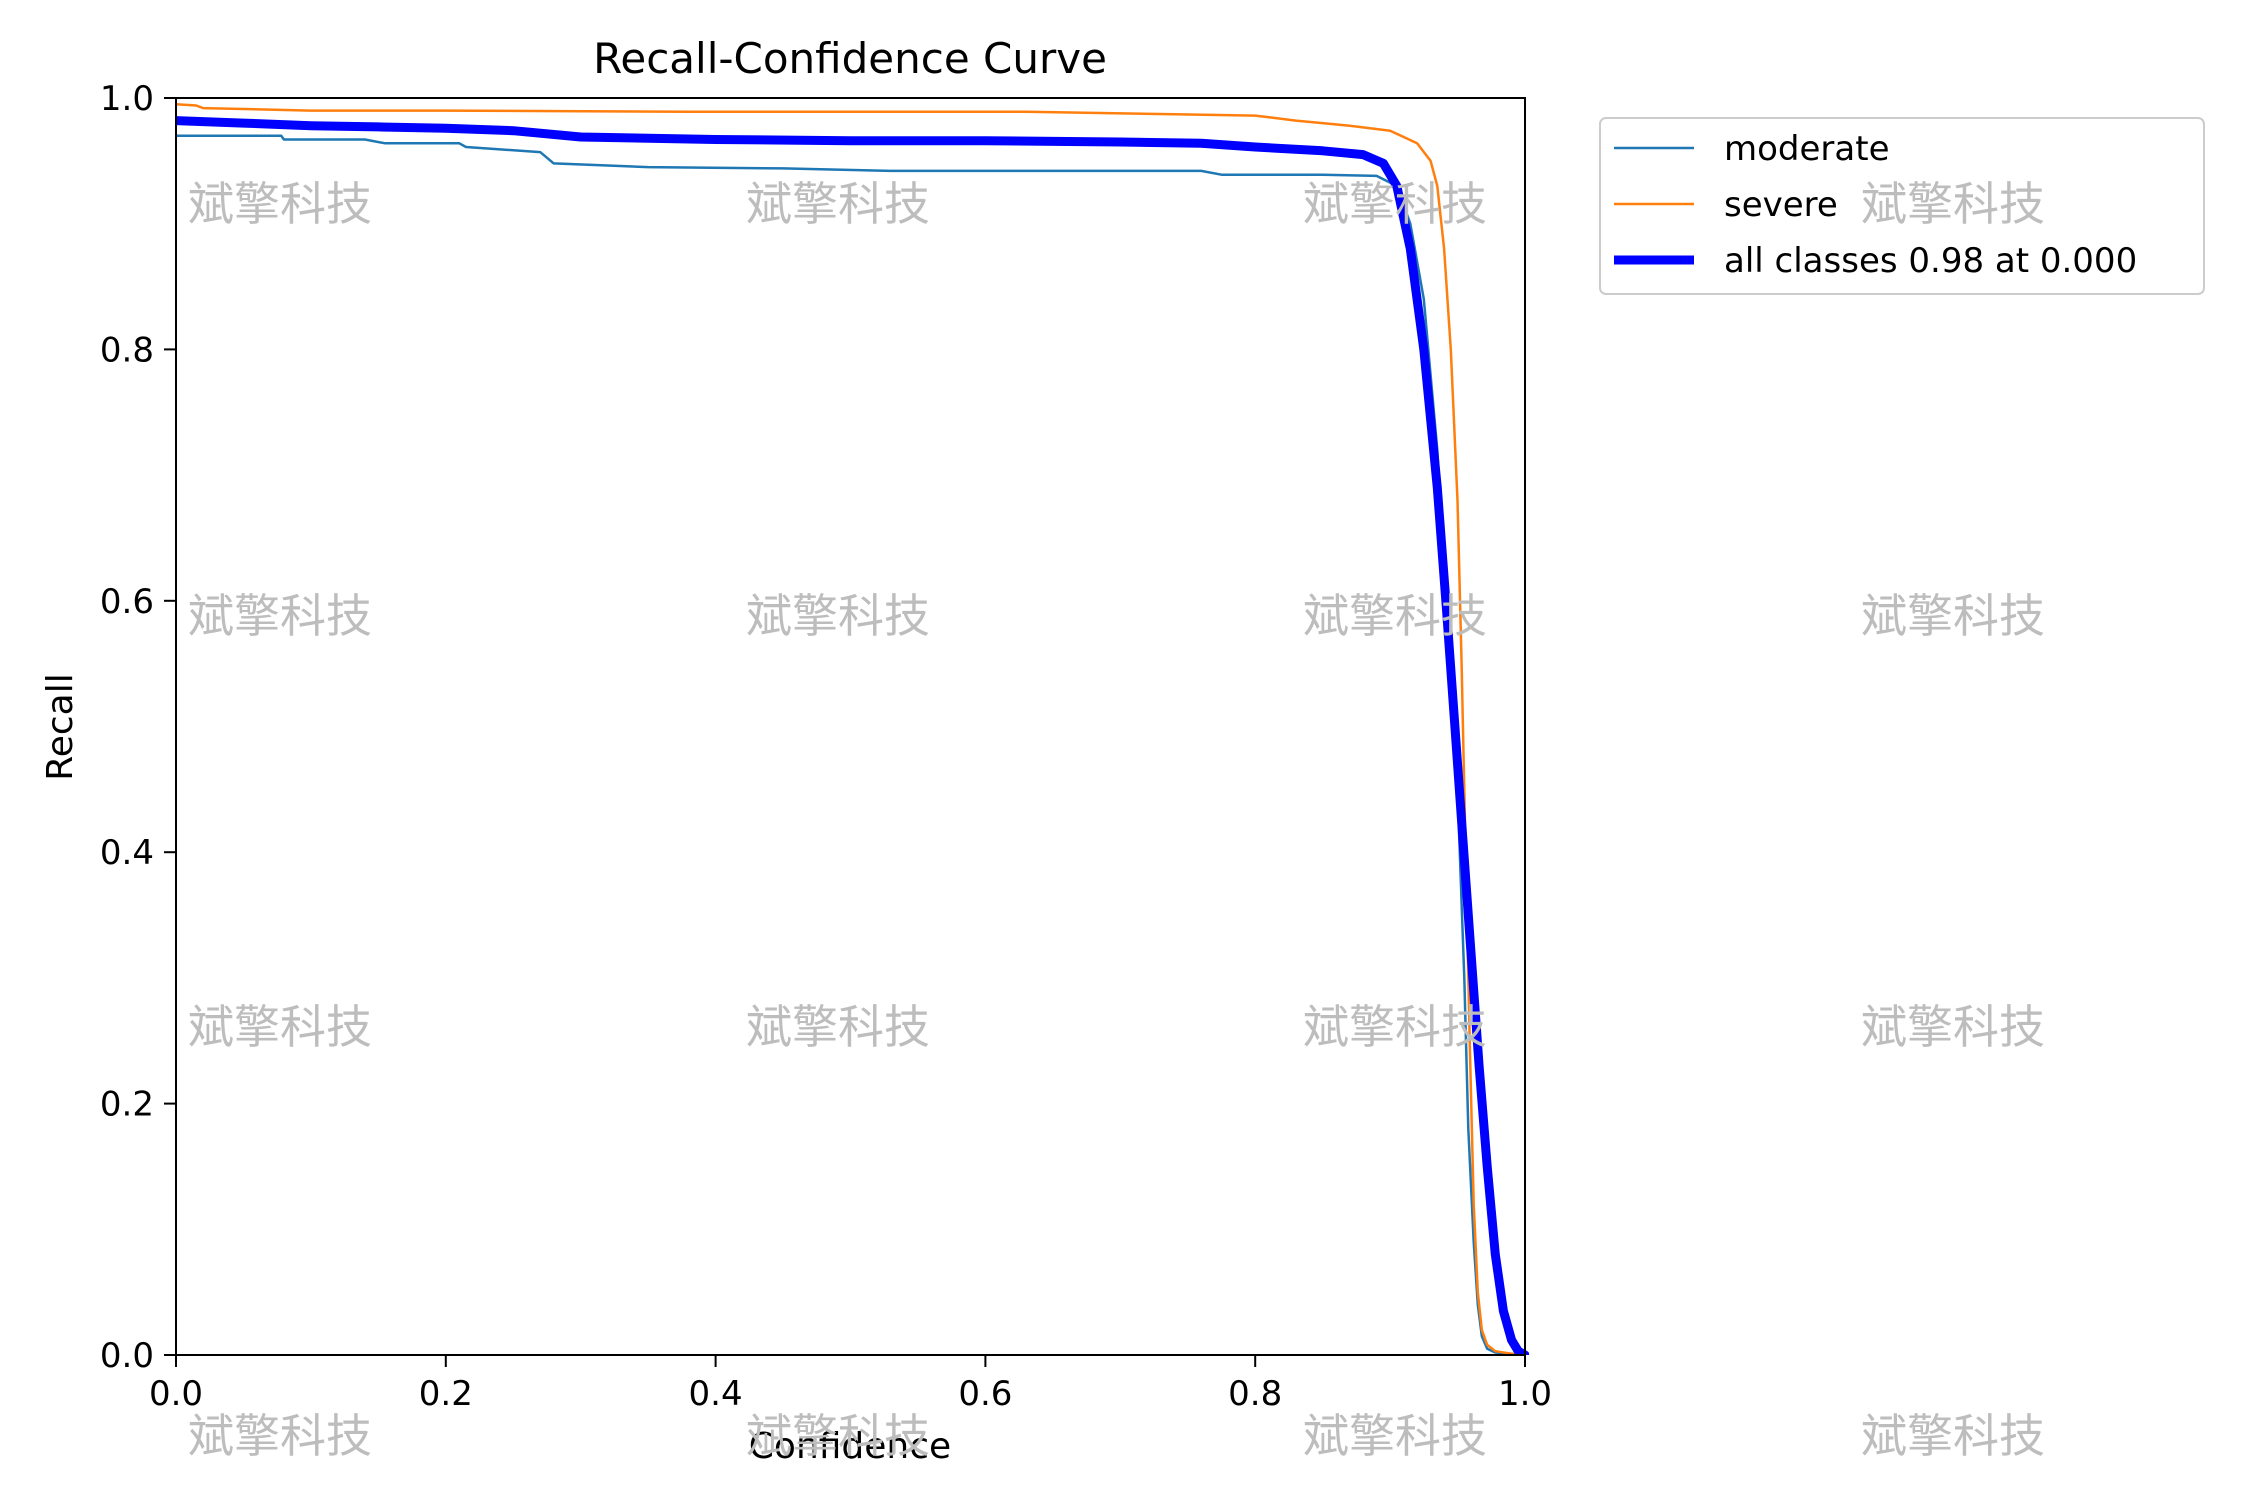  What do you see at coordinates (176, 1394) in the screenshot?
I see `x-tick-label: 0.0` at bounding box center [176, 1394].